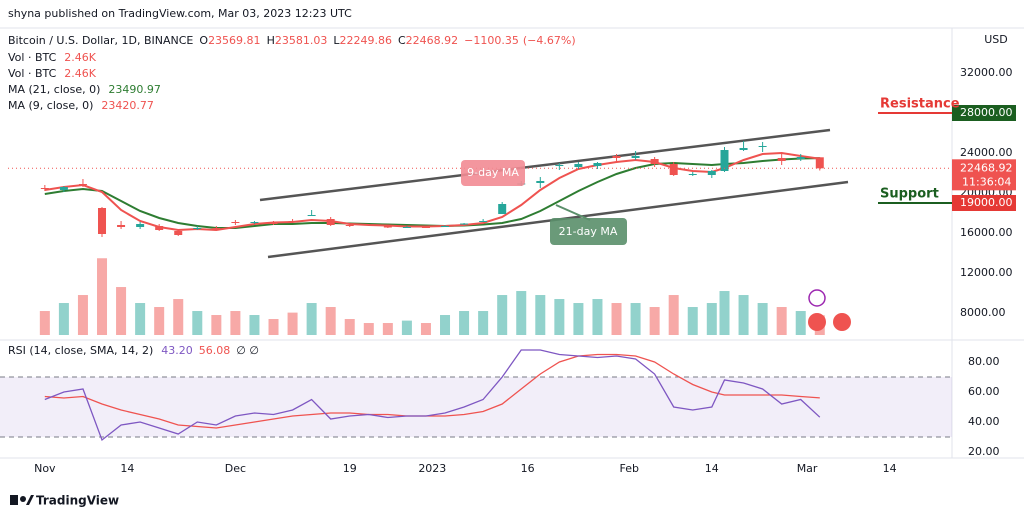 Image resolution: width=1024 pixels, height=518 pixels. Describe the element at coordinates (986, 72) in the screenshot. I see `y-tick-label: 32000.00` at that location.